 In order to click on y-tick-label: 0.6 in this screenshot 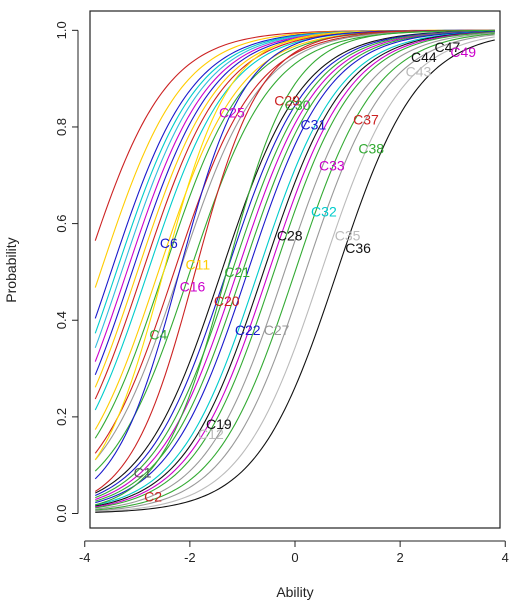, I will do `click(61, 224)`.